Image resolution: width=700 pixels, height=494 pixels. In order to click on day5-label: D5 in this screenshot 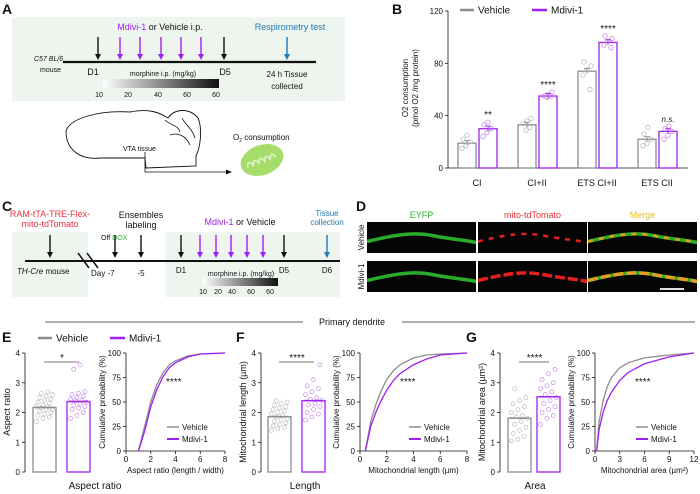, I will do `click(225, 72)`.